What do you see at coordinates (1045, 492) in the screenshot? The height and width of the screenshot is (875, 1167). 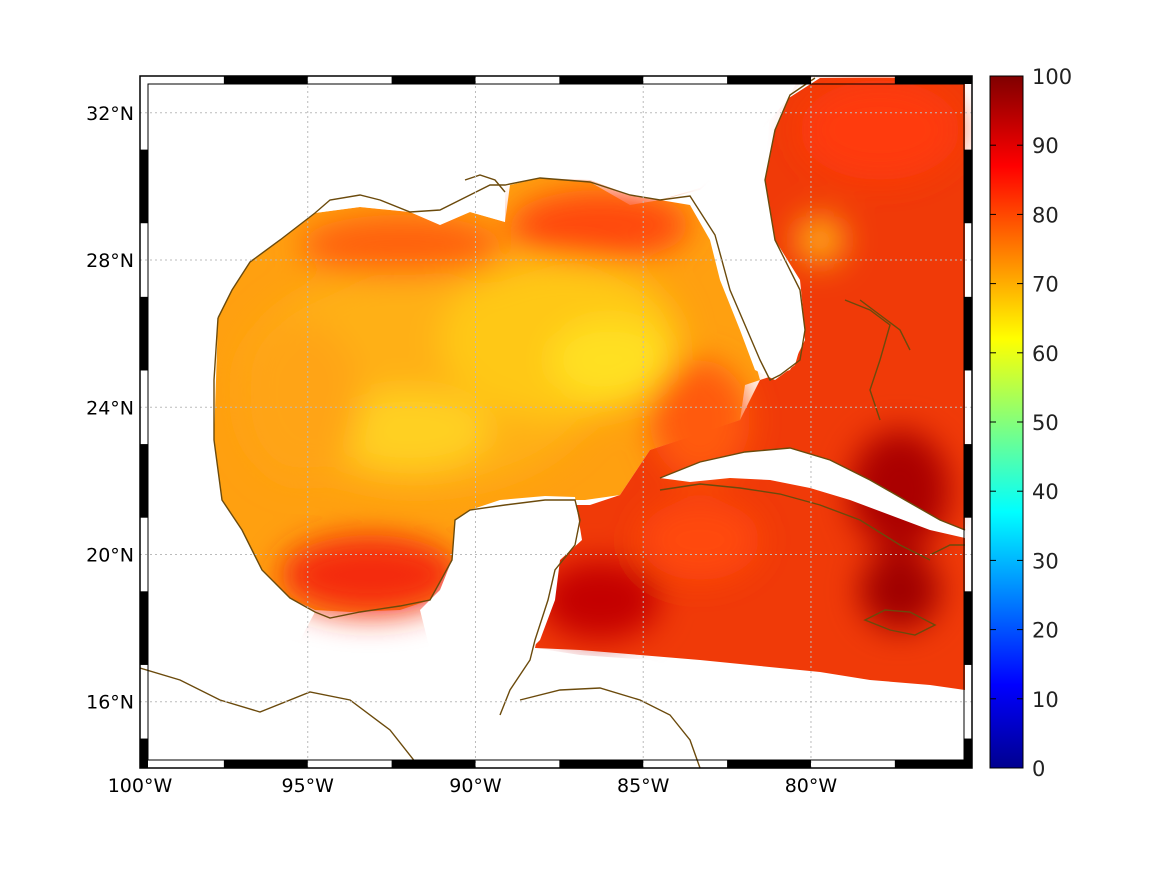 I see `colorbar-tick-label: 40` at bounding box center [1045, 492].